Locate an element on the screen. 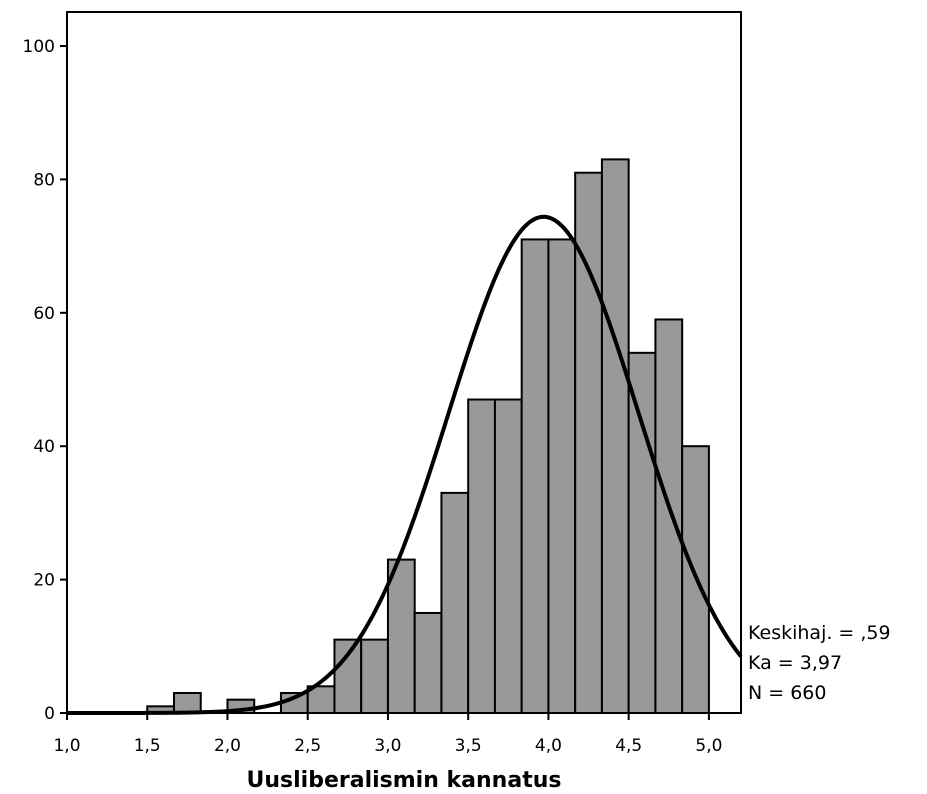 This screenshot has height=794, width=927. y-tick-label: 100 is located at coordinates (39, 47).